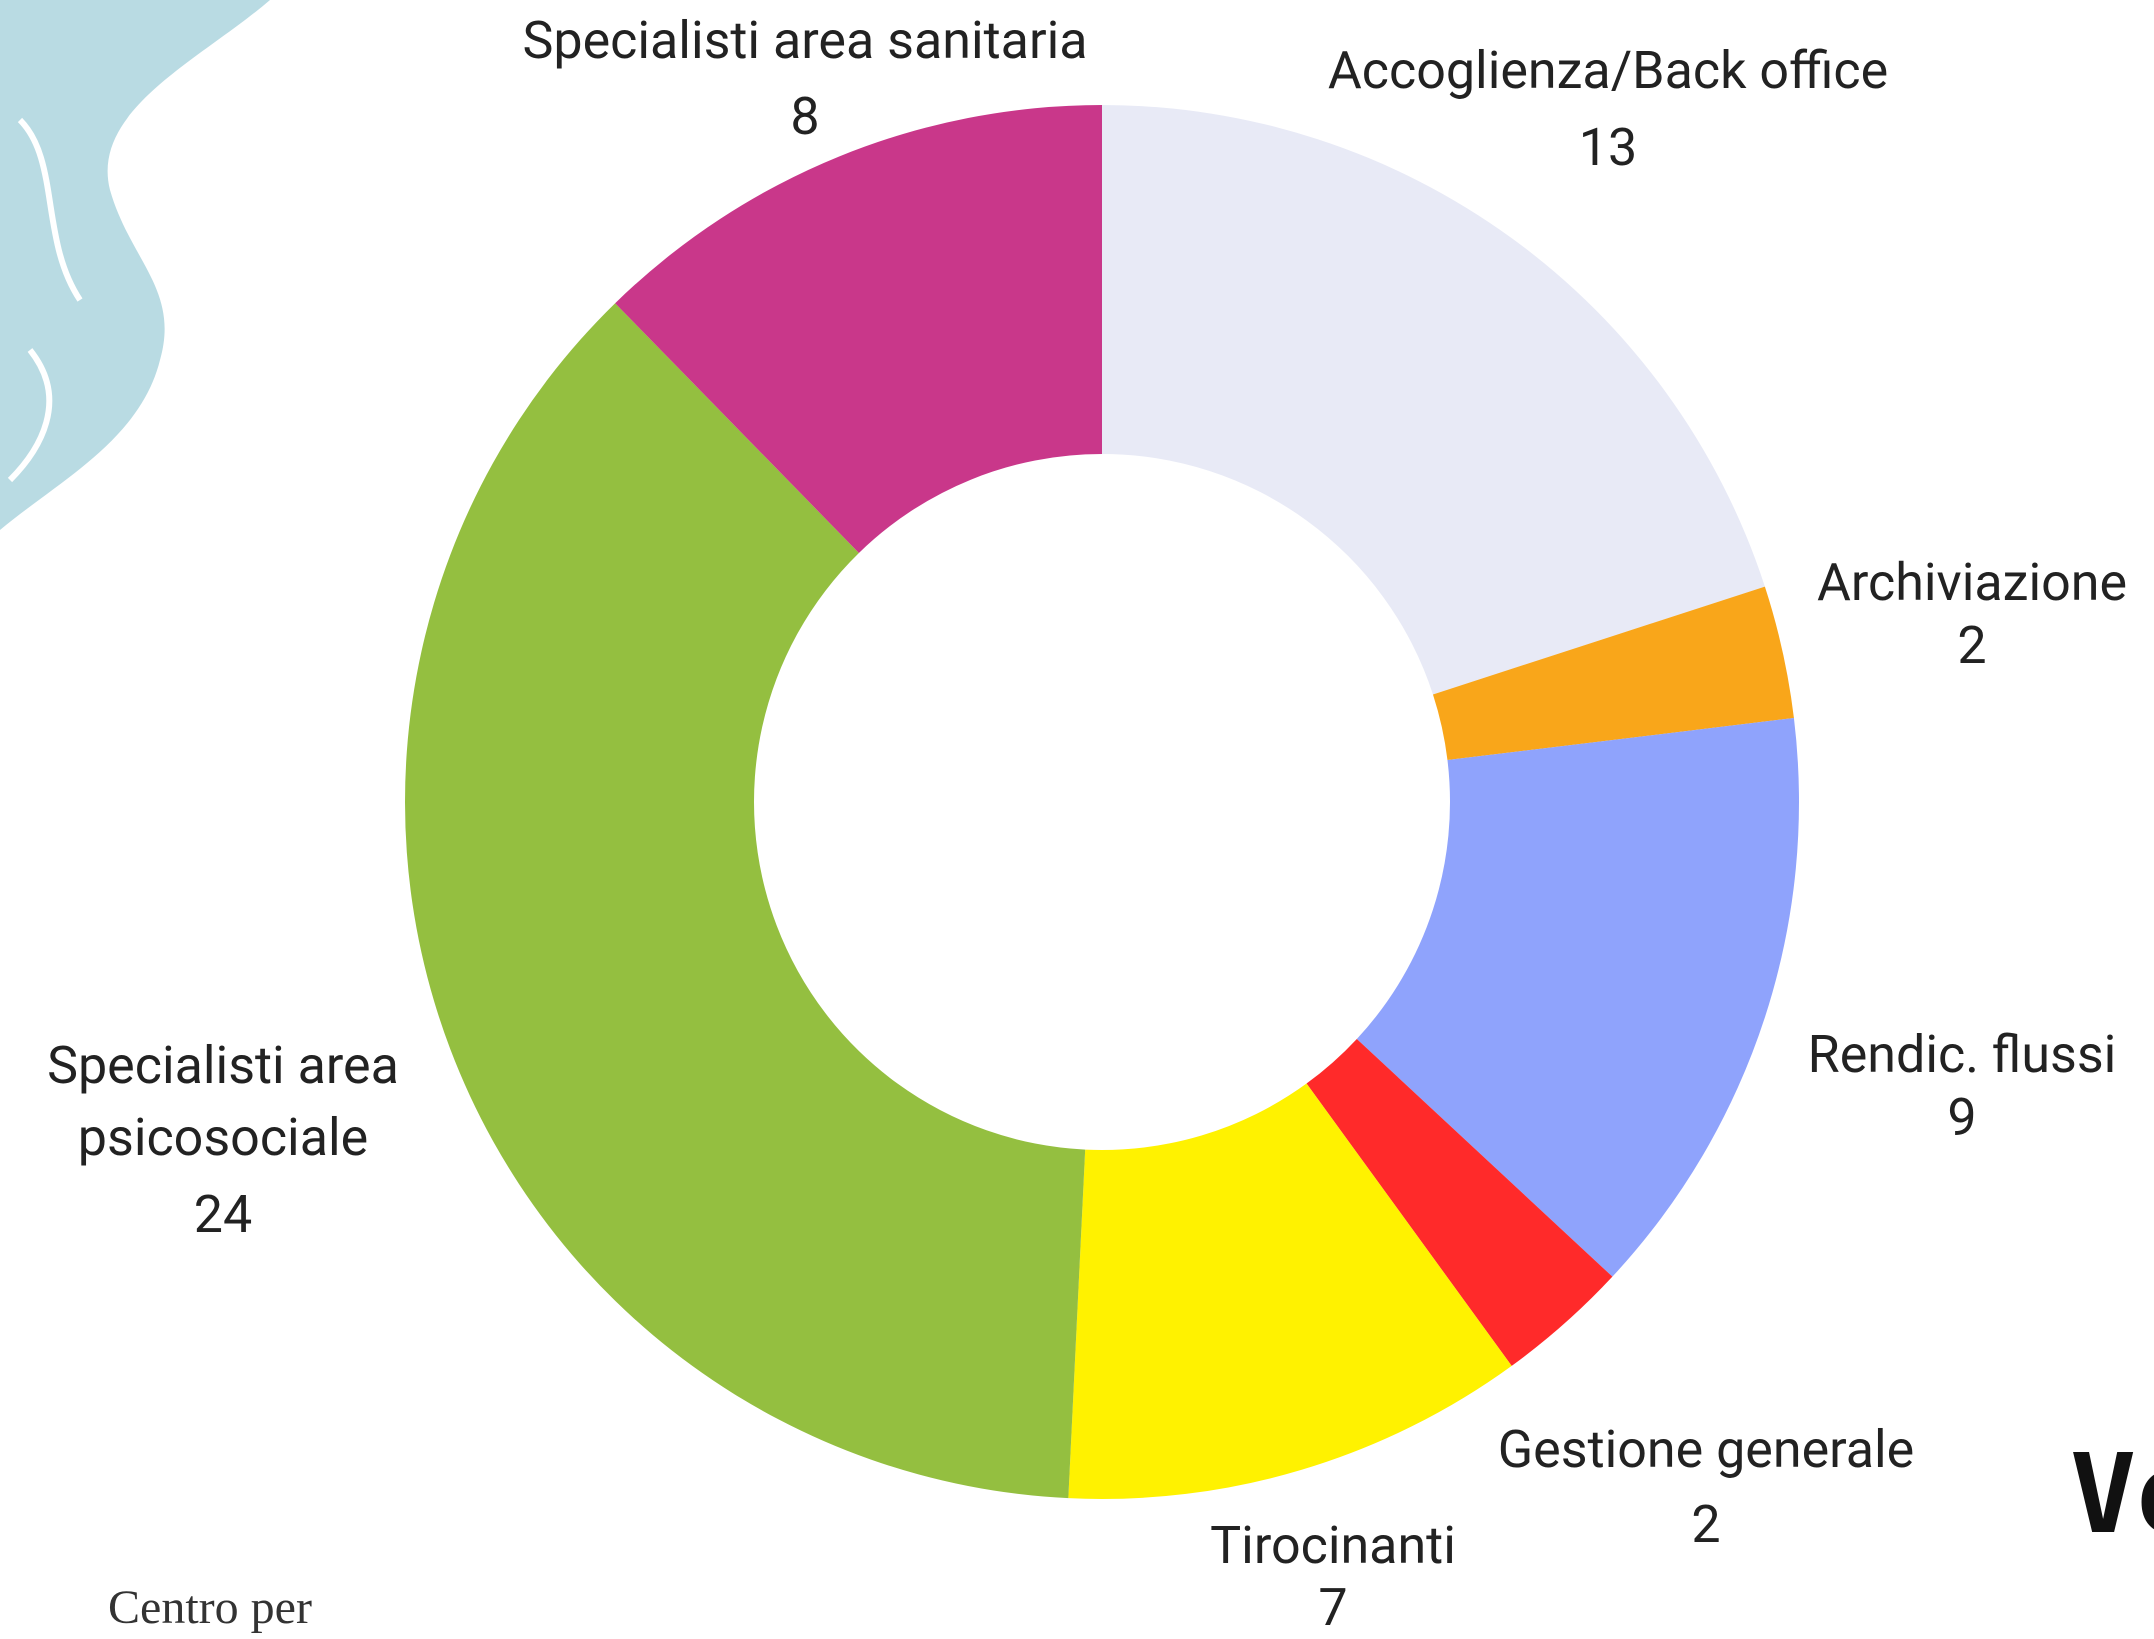 This screenshot has height=1639, width=2154. What do you see at coordinates (1608, 70) in the screenshot?
I see `slice-label: Accoglienza/Back office` at bounding box center [1608, 70].